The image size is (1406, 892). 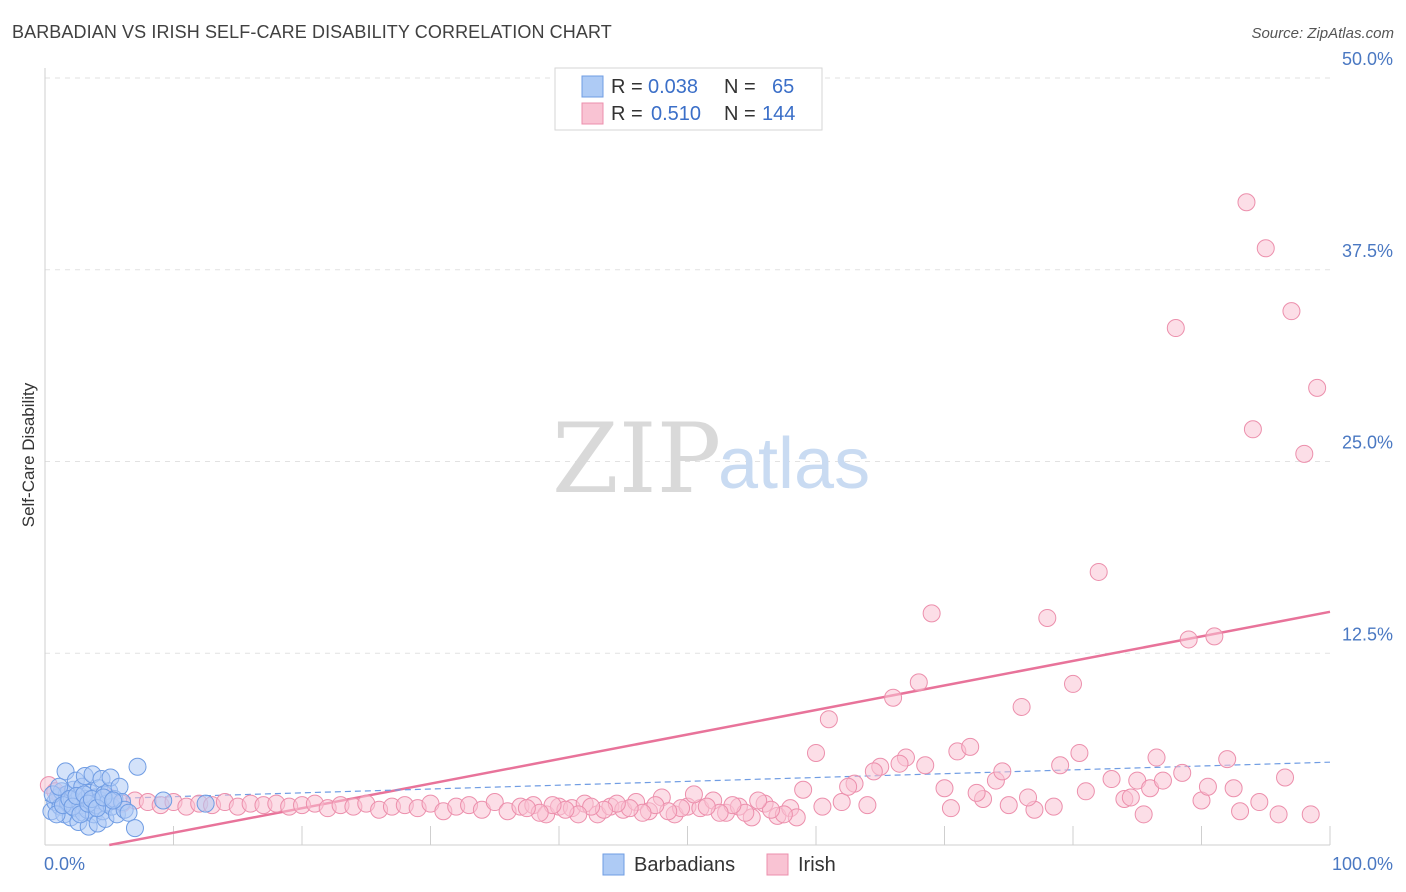 I want to click on bottom-legend-swatch-irish, so click(x=777, y=864).